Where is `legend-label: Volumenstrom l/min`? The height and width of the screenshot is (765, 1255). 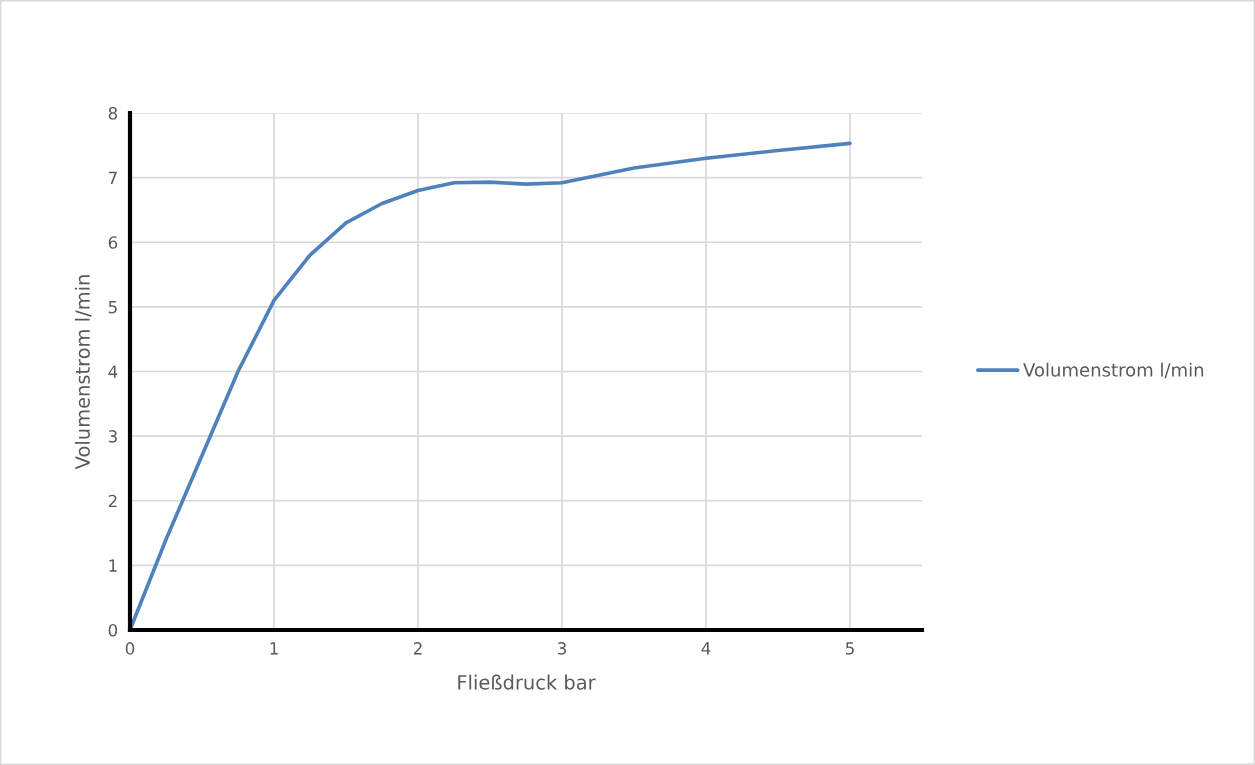
legend-label: Volumenstrom l/min is located at coordinates (1113, 370).